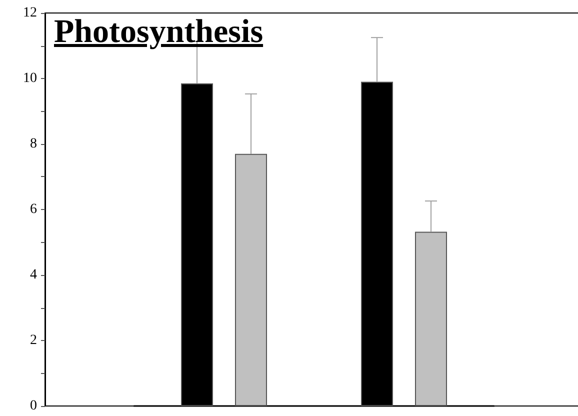 Image resolution: width=578 pixels, height=416 pixels. I want to click on y-tick-label: 12, so click(30, 13).